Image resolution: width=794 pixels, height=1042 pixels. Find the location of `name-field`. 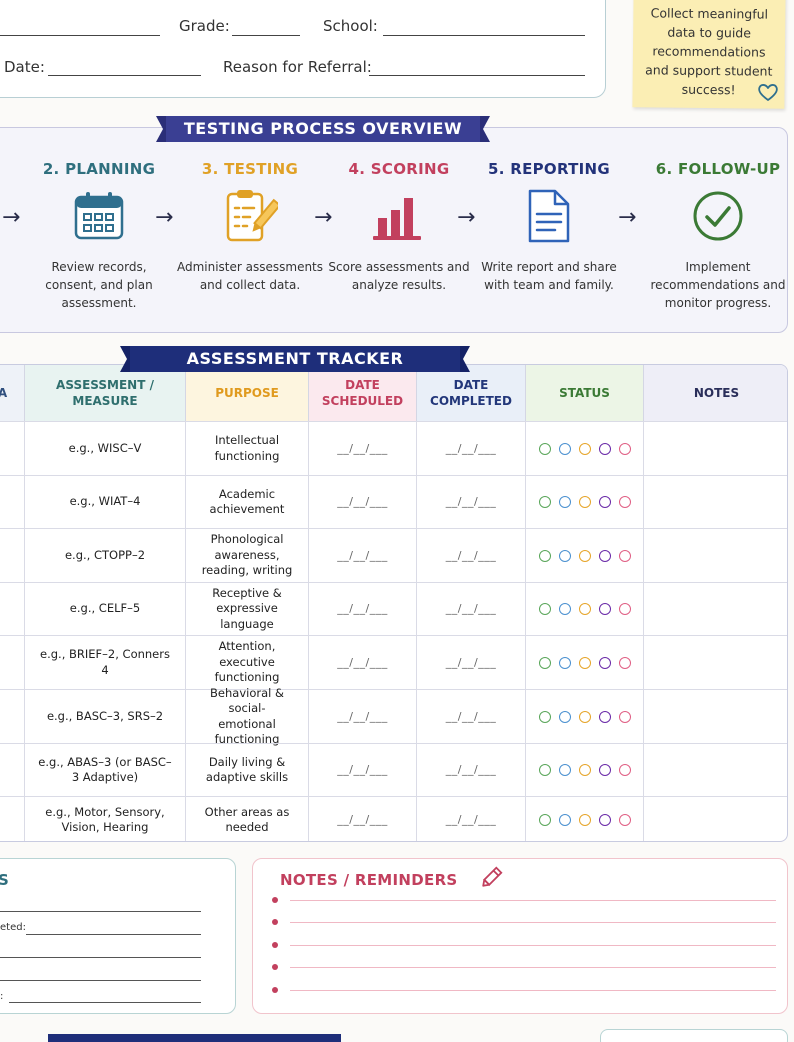

name-field is located at coordinates (80, 35).